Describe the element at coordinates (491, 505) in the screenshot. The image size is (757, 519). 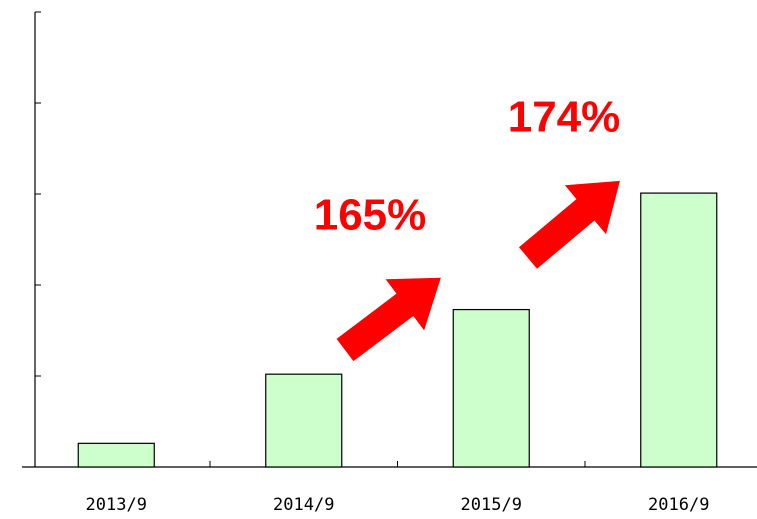
I see `x-tick-label: 2015/9` at that location.